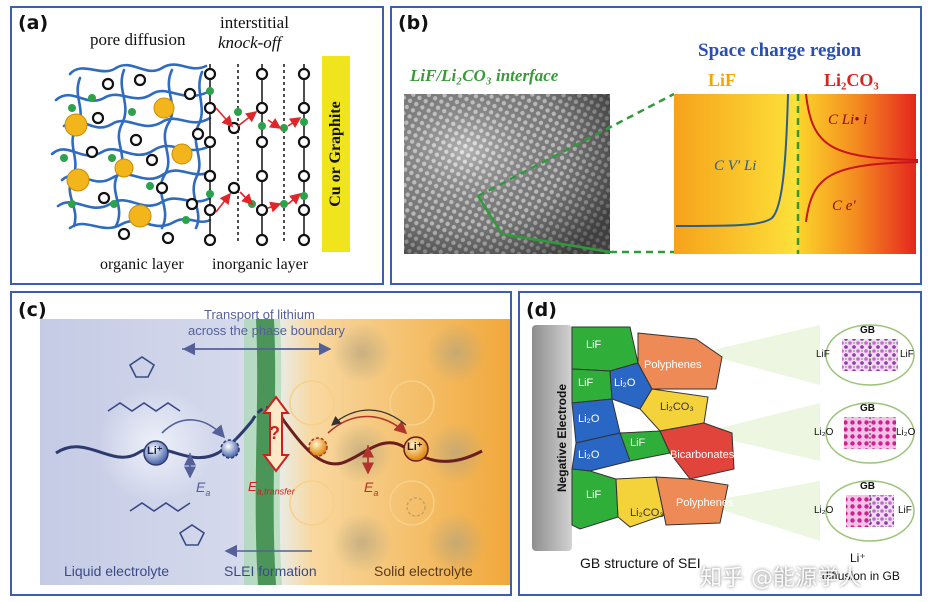  Describe the element at coordinates (250, 42) in the screenshot. I see `knock-off-label: knock-off` at that location.